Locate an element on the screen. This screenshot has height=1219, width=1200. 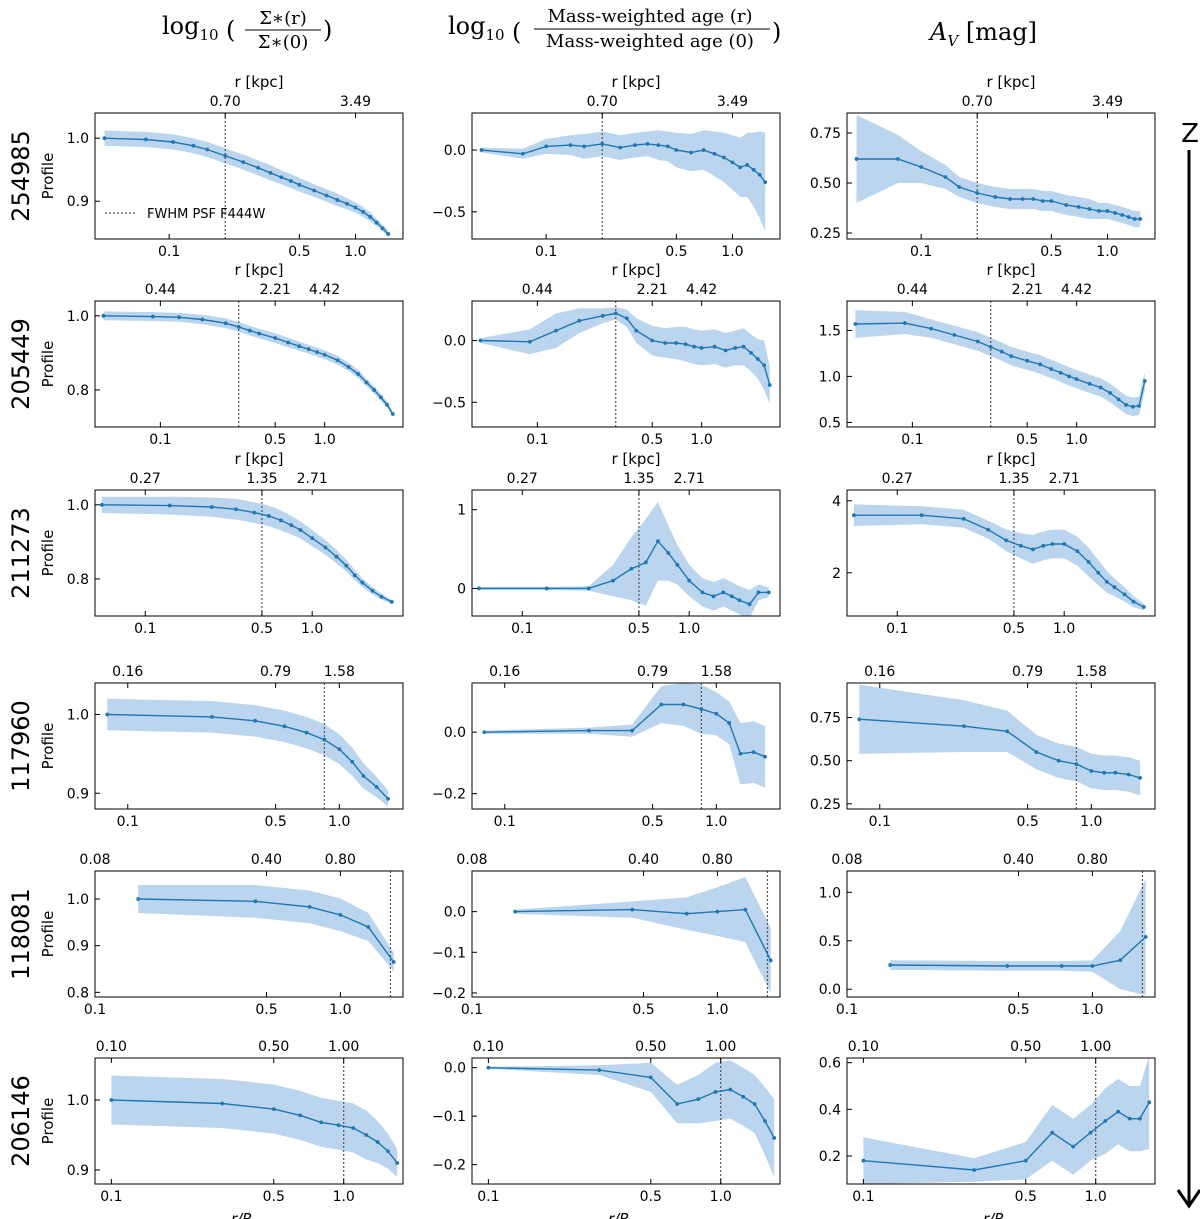
panel-row2-col2: −0.5 0.0 0.1 0.5 1.0 0.44 2.21 4.42 r [kpc] is located at coordinates (606, 354).